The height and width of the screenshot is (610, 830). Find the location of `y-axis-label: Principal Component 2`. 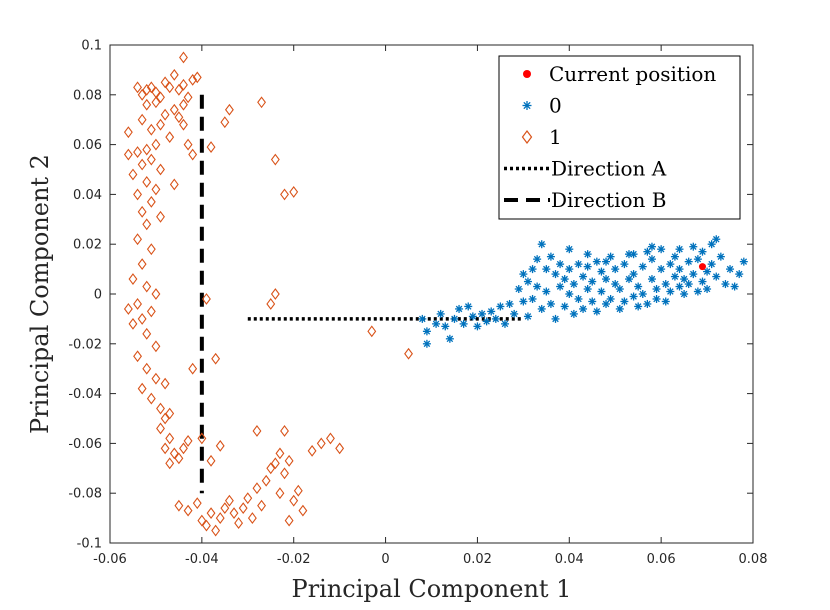

y-axis-label: Principal Component 2 is located at coordinates (40, 294).